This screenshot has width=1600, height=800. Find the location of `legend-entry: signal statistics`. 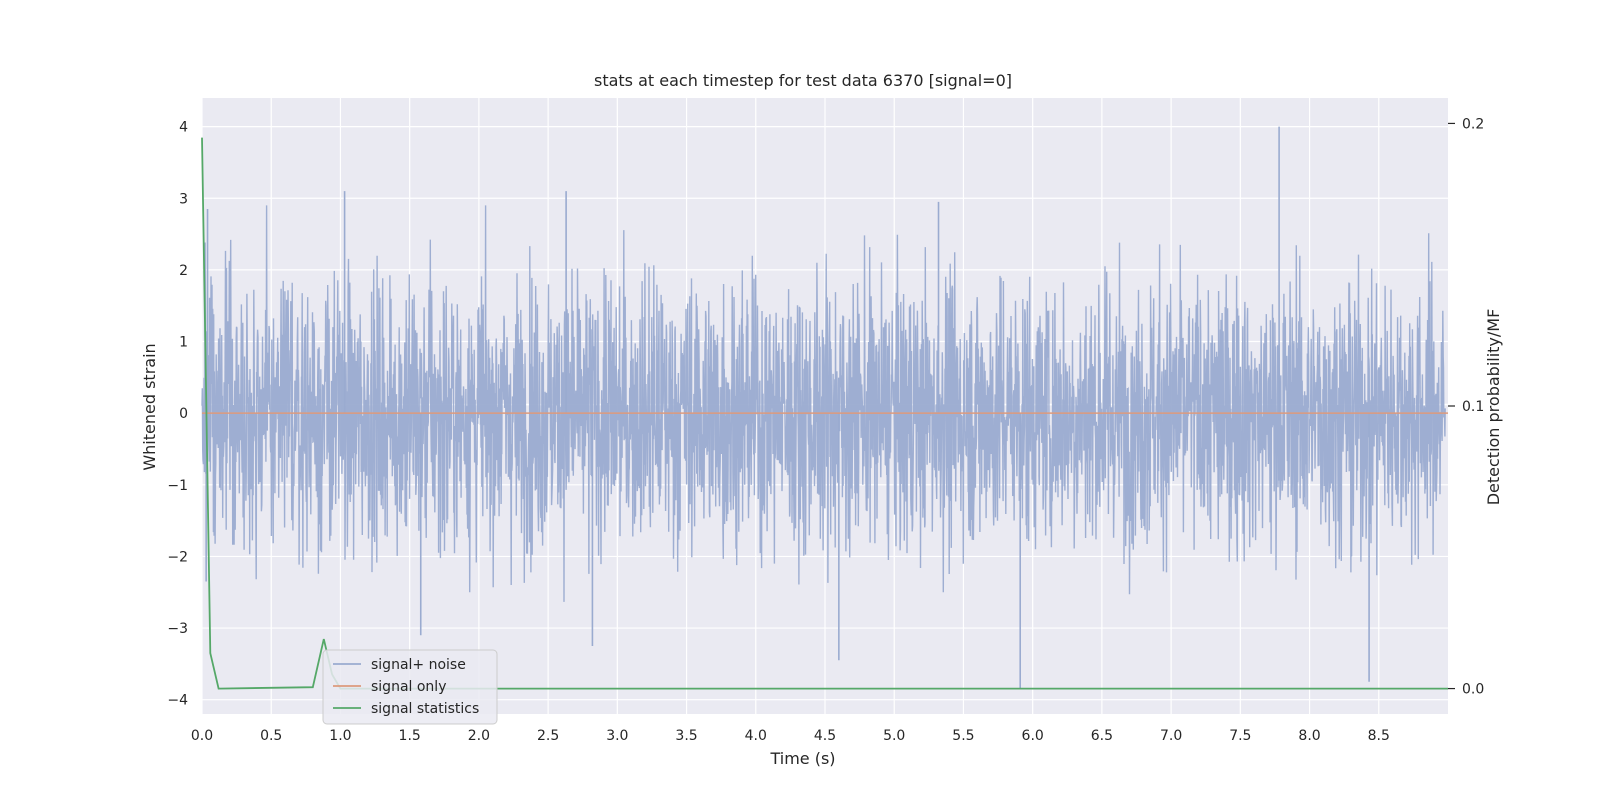

legend-entry: signal statistics is located at coordinates (425, 709).